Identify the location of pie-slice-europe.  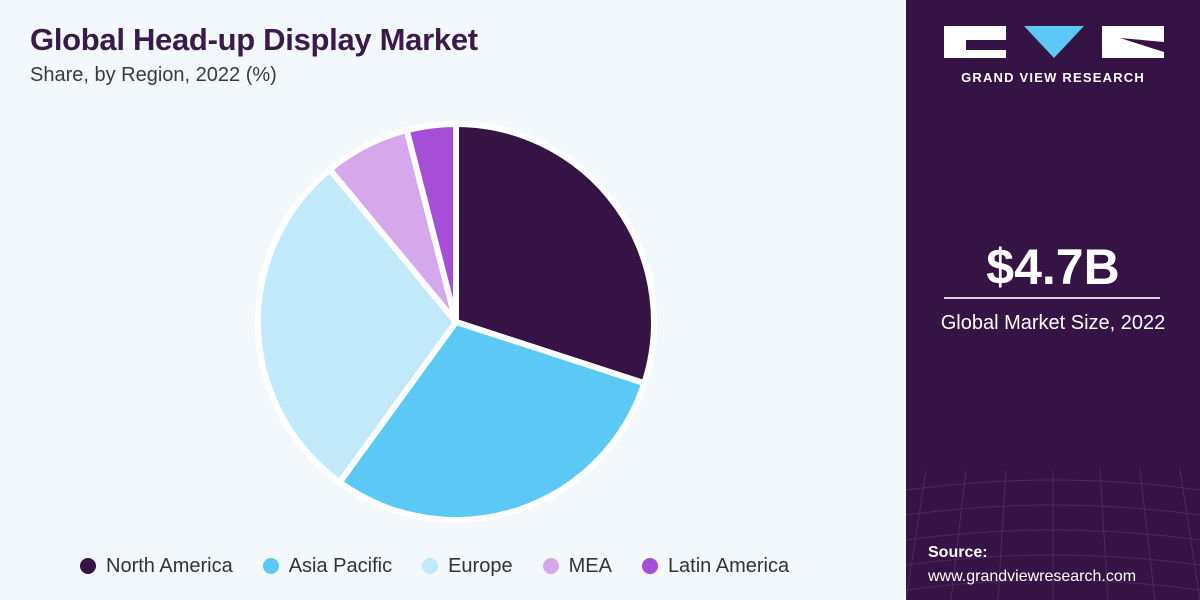
(357, 326).